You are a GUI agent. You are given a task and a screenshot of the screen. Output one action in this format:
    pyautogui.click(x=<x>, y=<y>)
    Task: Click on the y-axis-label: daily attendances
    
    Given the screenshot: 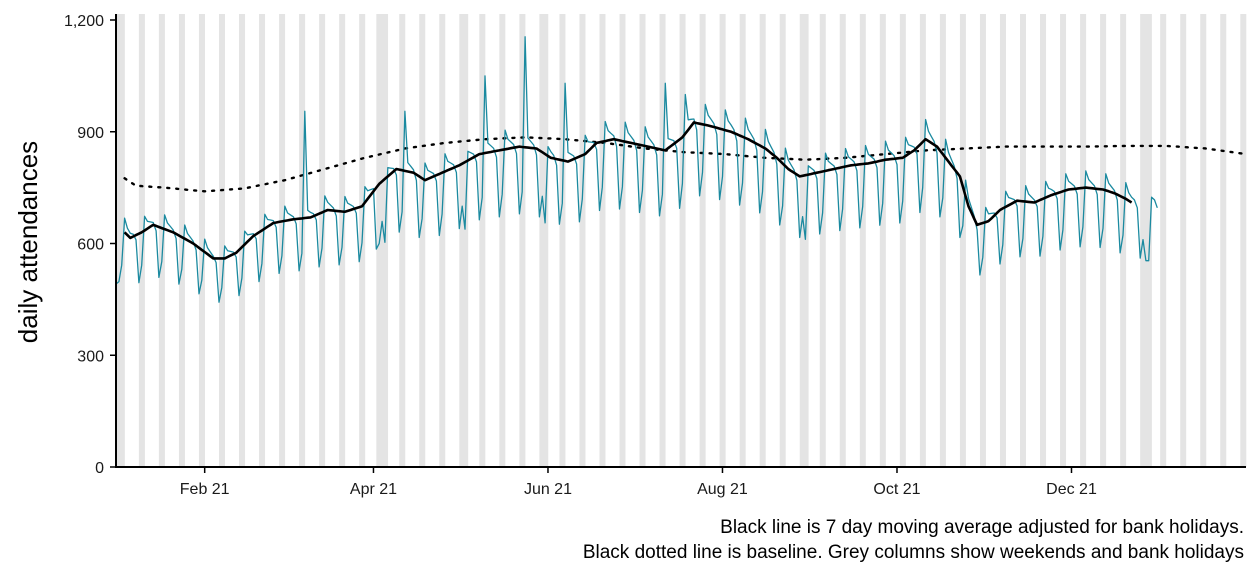 What is the action you would take?
    pyautogui.click(x=28, y=242)
    